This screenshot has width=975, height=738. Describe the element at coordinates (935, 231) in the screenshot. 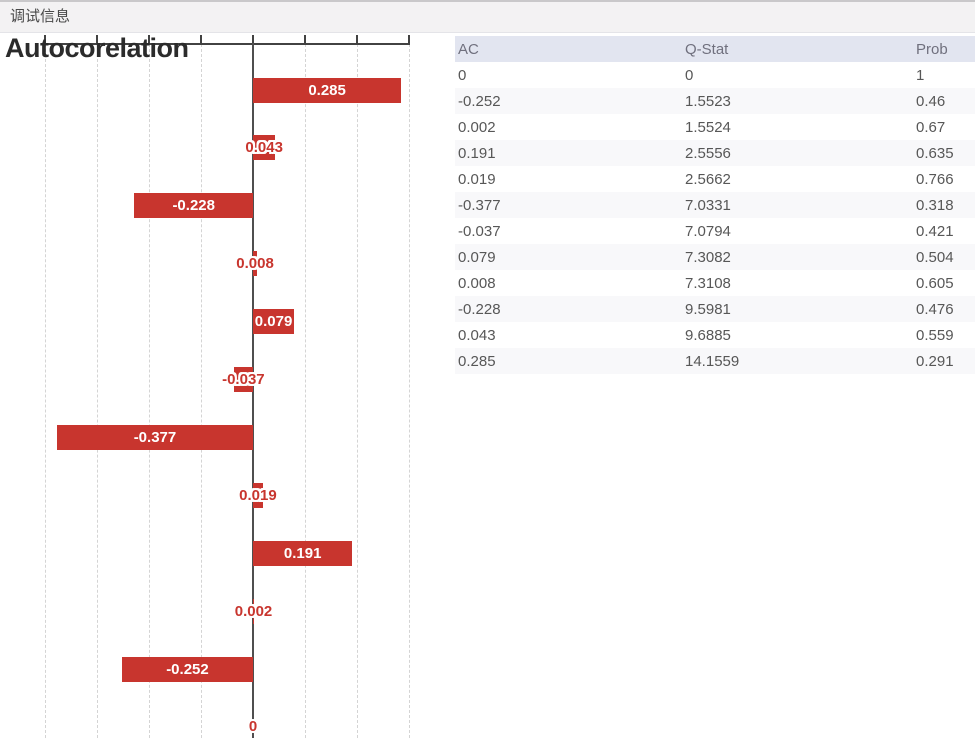

I see `cell-prob: 0.421` at that location.